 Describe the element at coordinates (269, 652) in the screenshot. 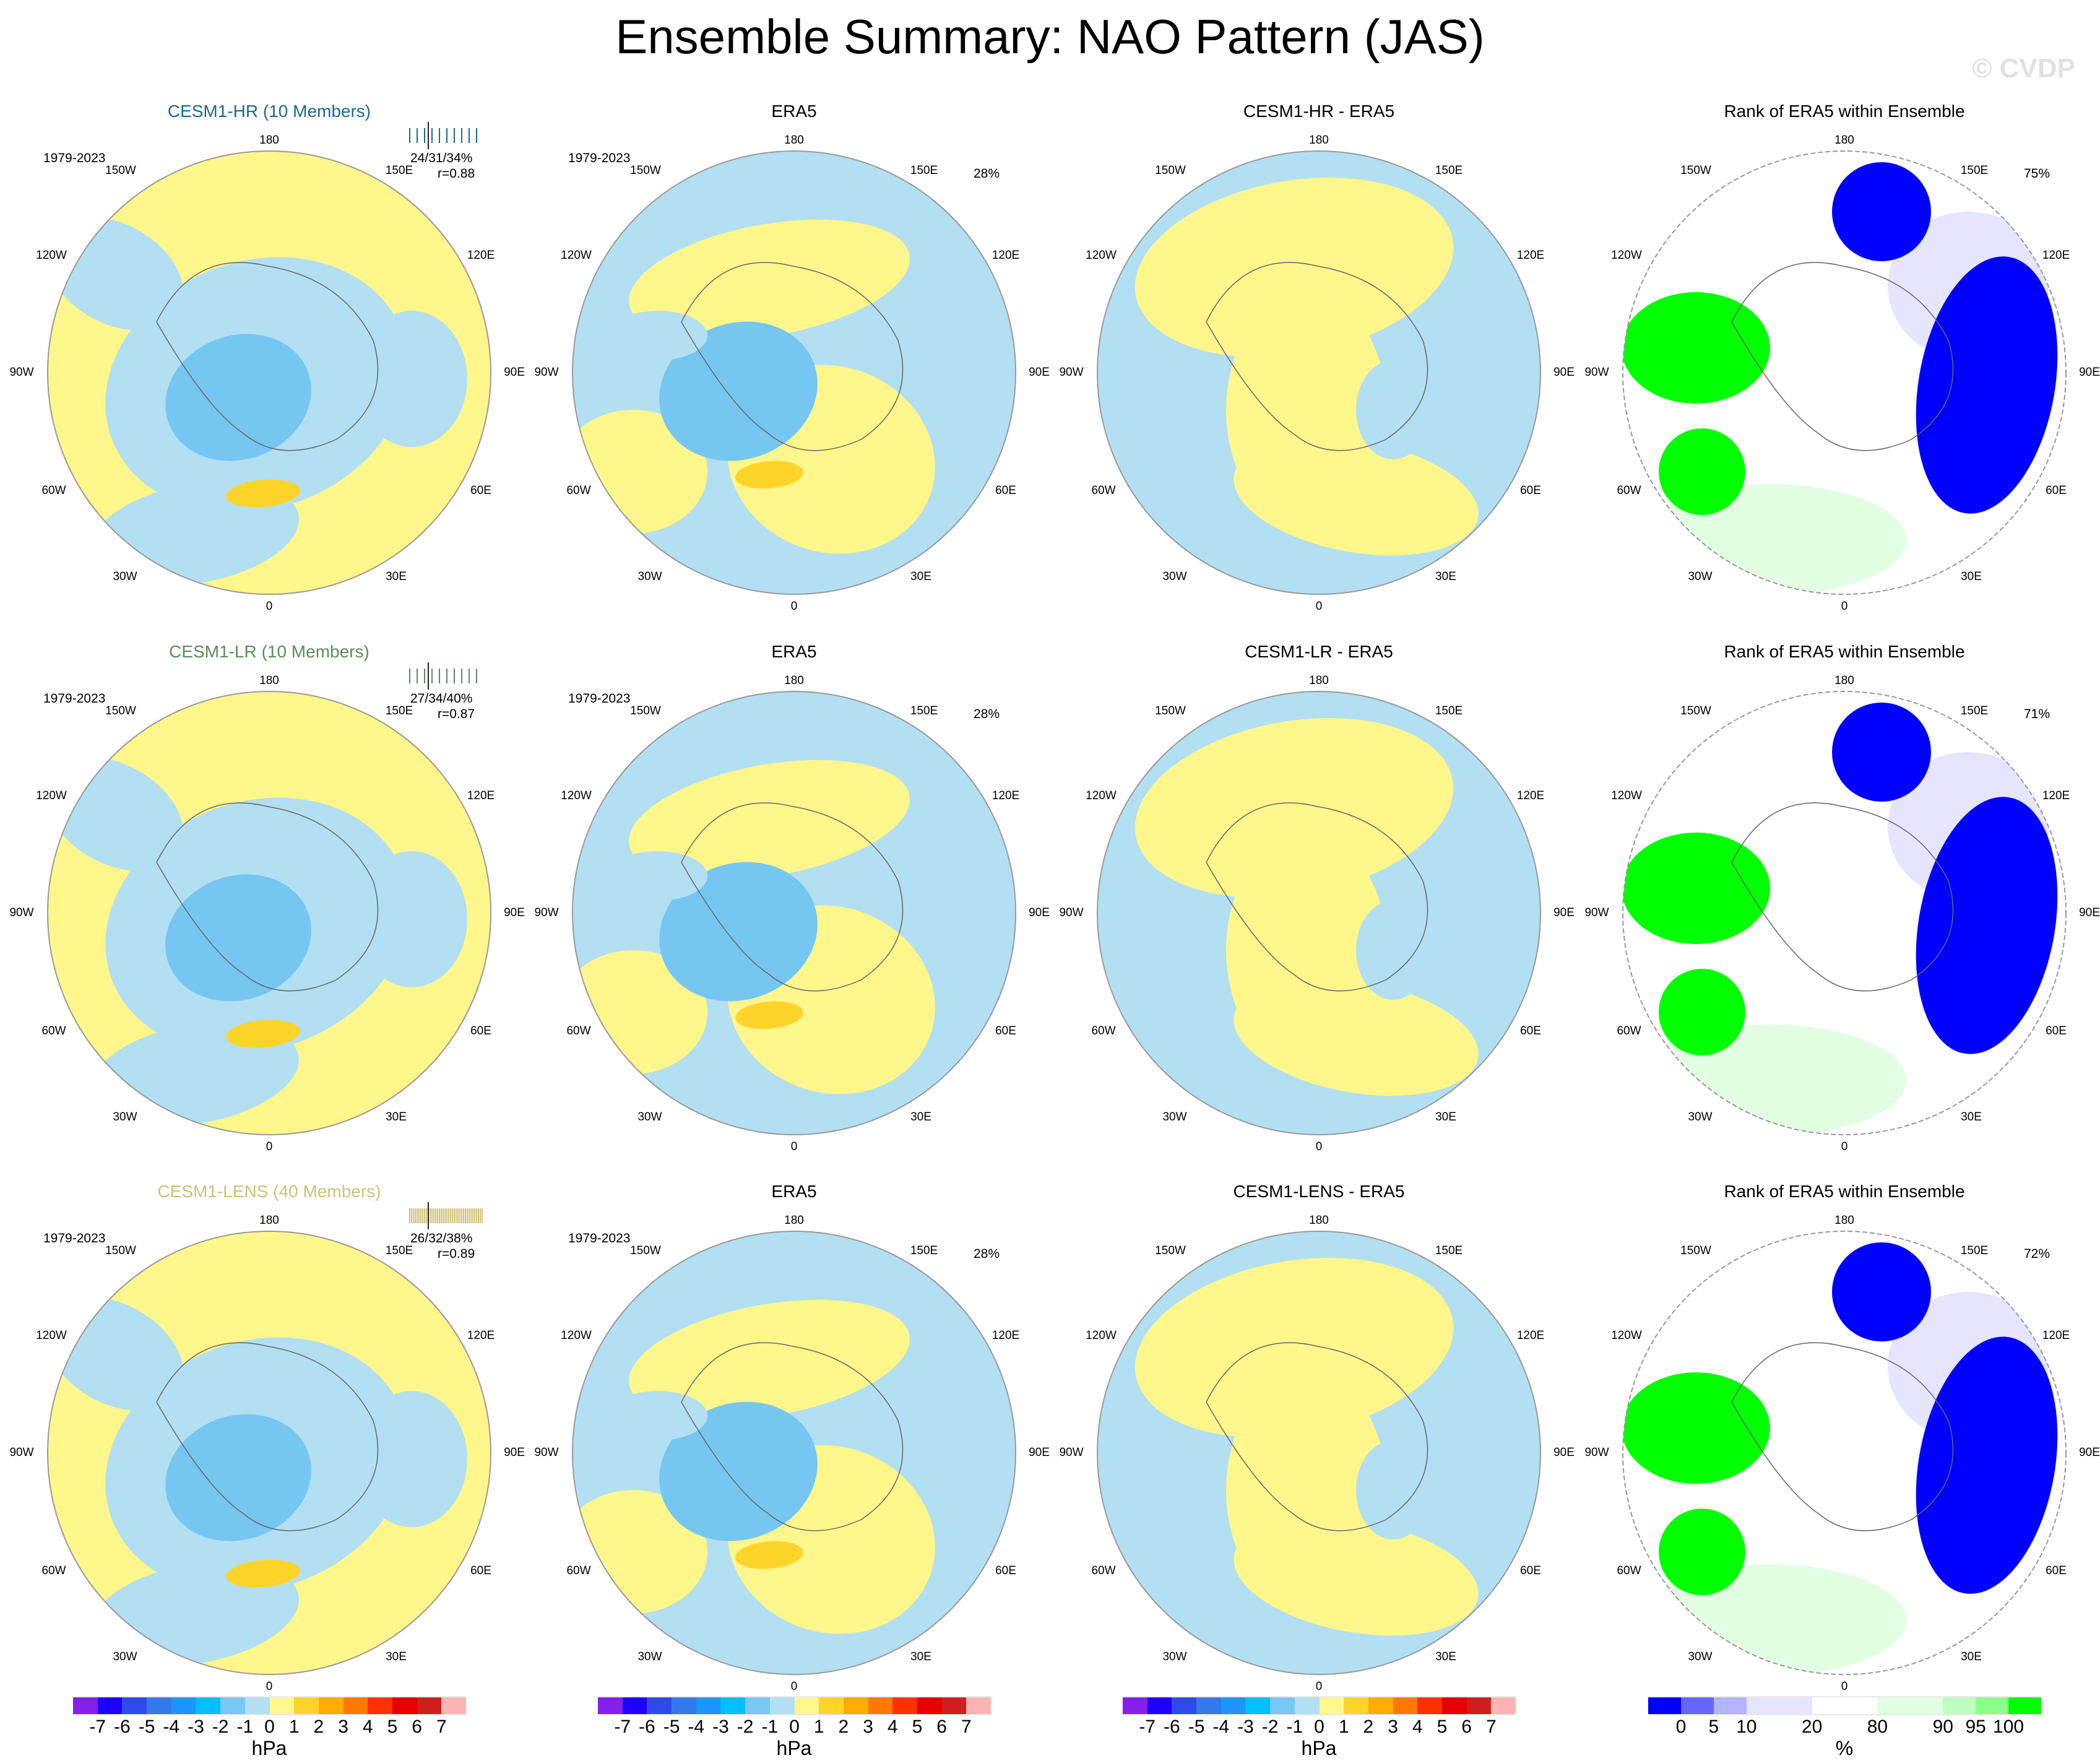

I see `panel-title-model: CESM1-LR (10 Members)` at that location.